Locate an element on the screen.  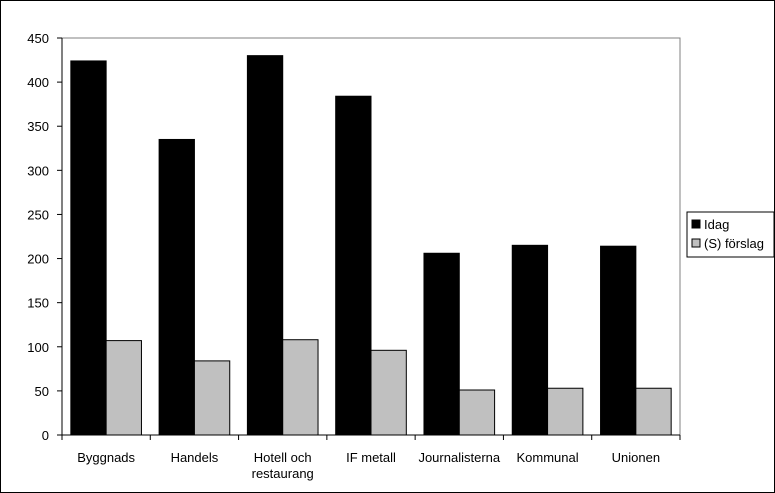
y-tick-label: 250 is located at coordinates (38, 214).